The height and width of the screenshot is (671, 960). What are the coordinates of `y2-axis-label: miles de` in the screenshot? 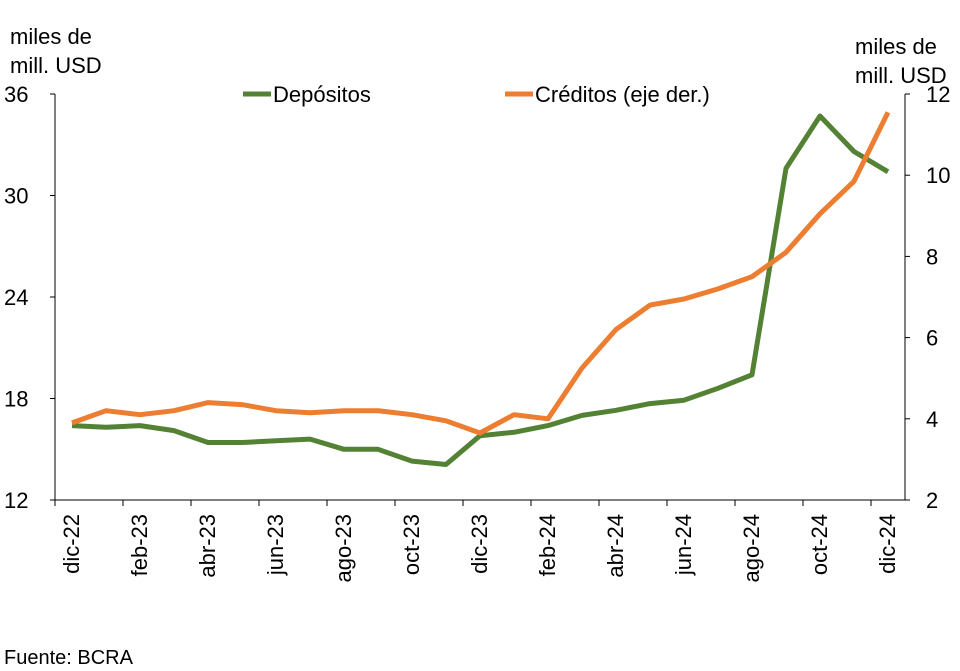 It's located at (896, 46).